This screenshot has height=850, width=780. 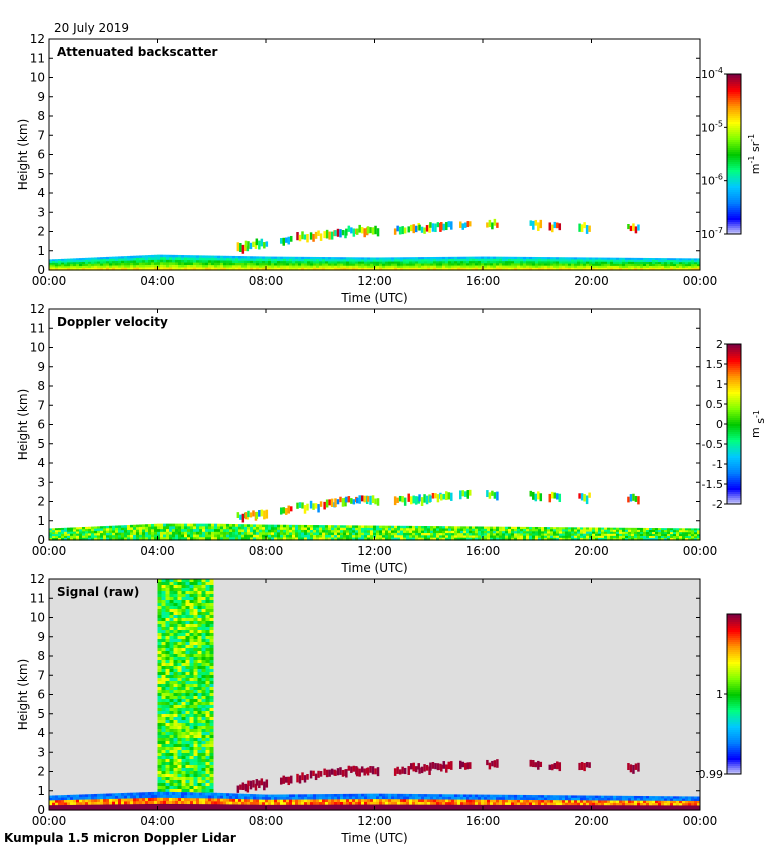 What do you see at coordinates (712, 233) in the screenshot?
I see `colorbar-tick-label: 10-7` at bounding box center [712, 233].